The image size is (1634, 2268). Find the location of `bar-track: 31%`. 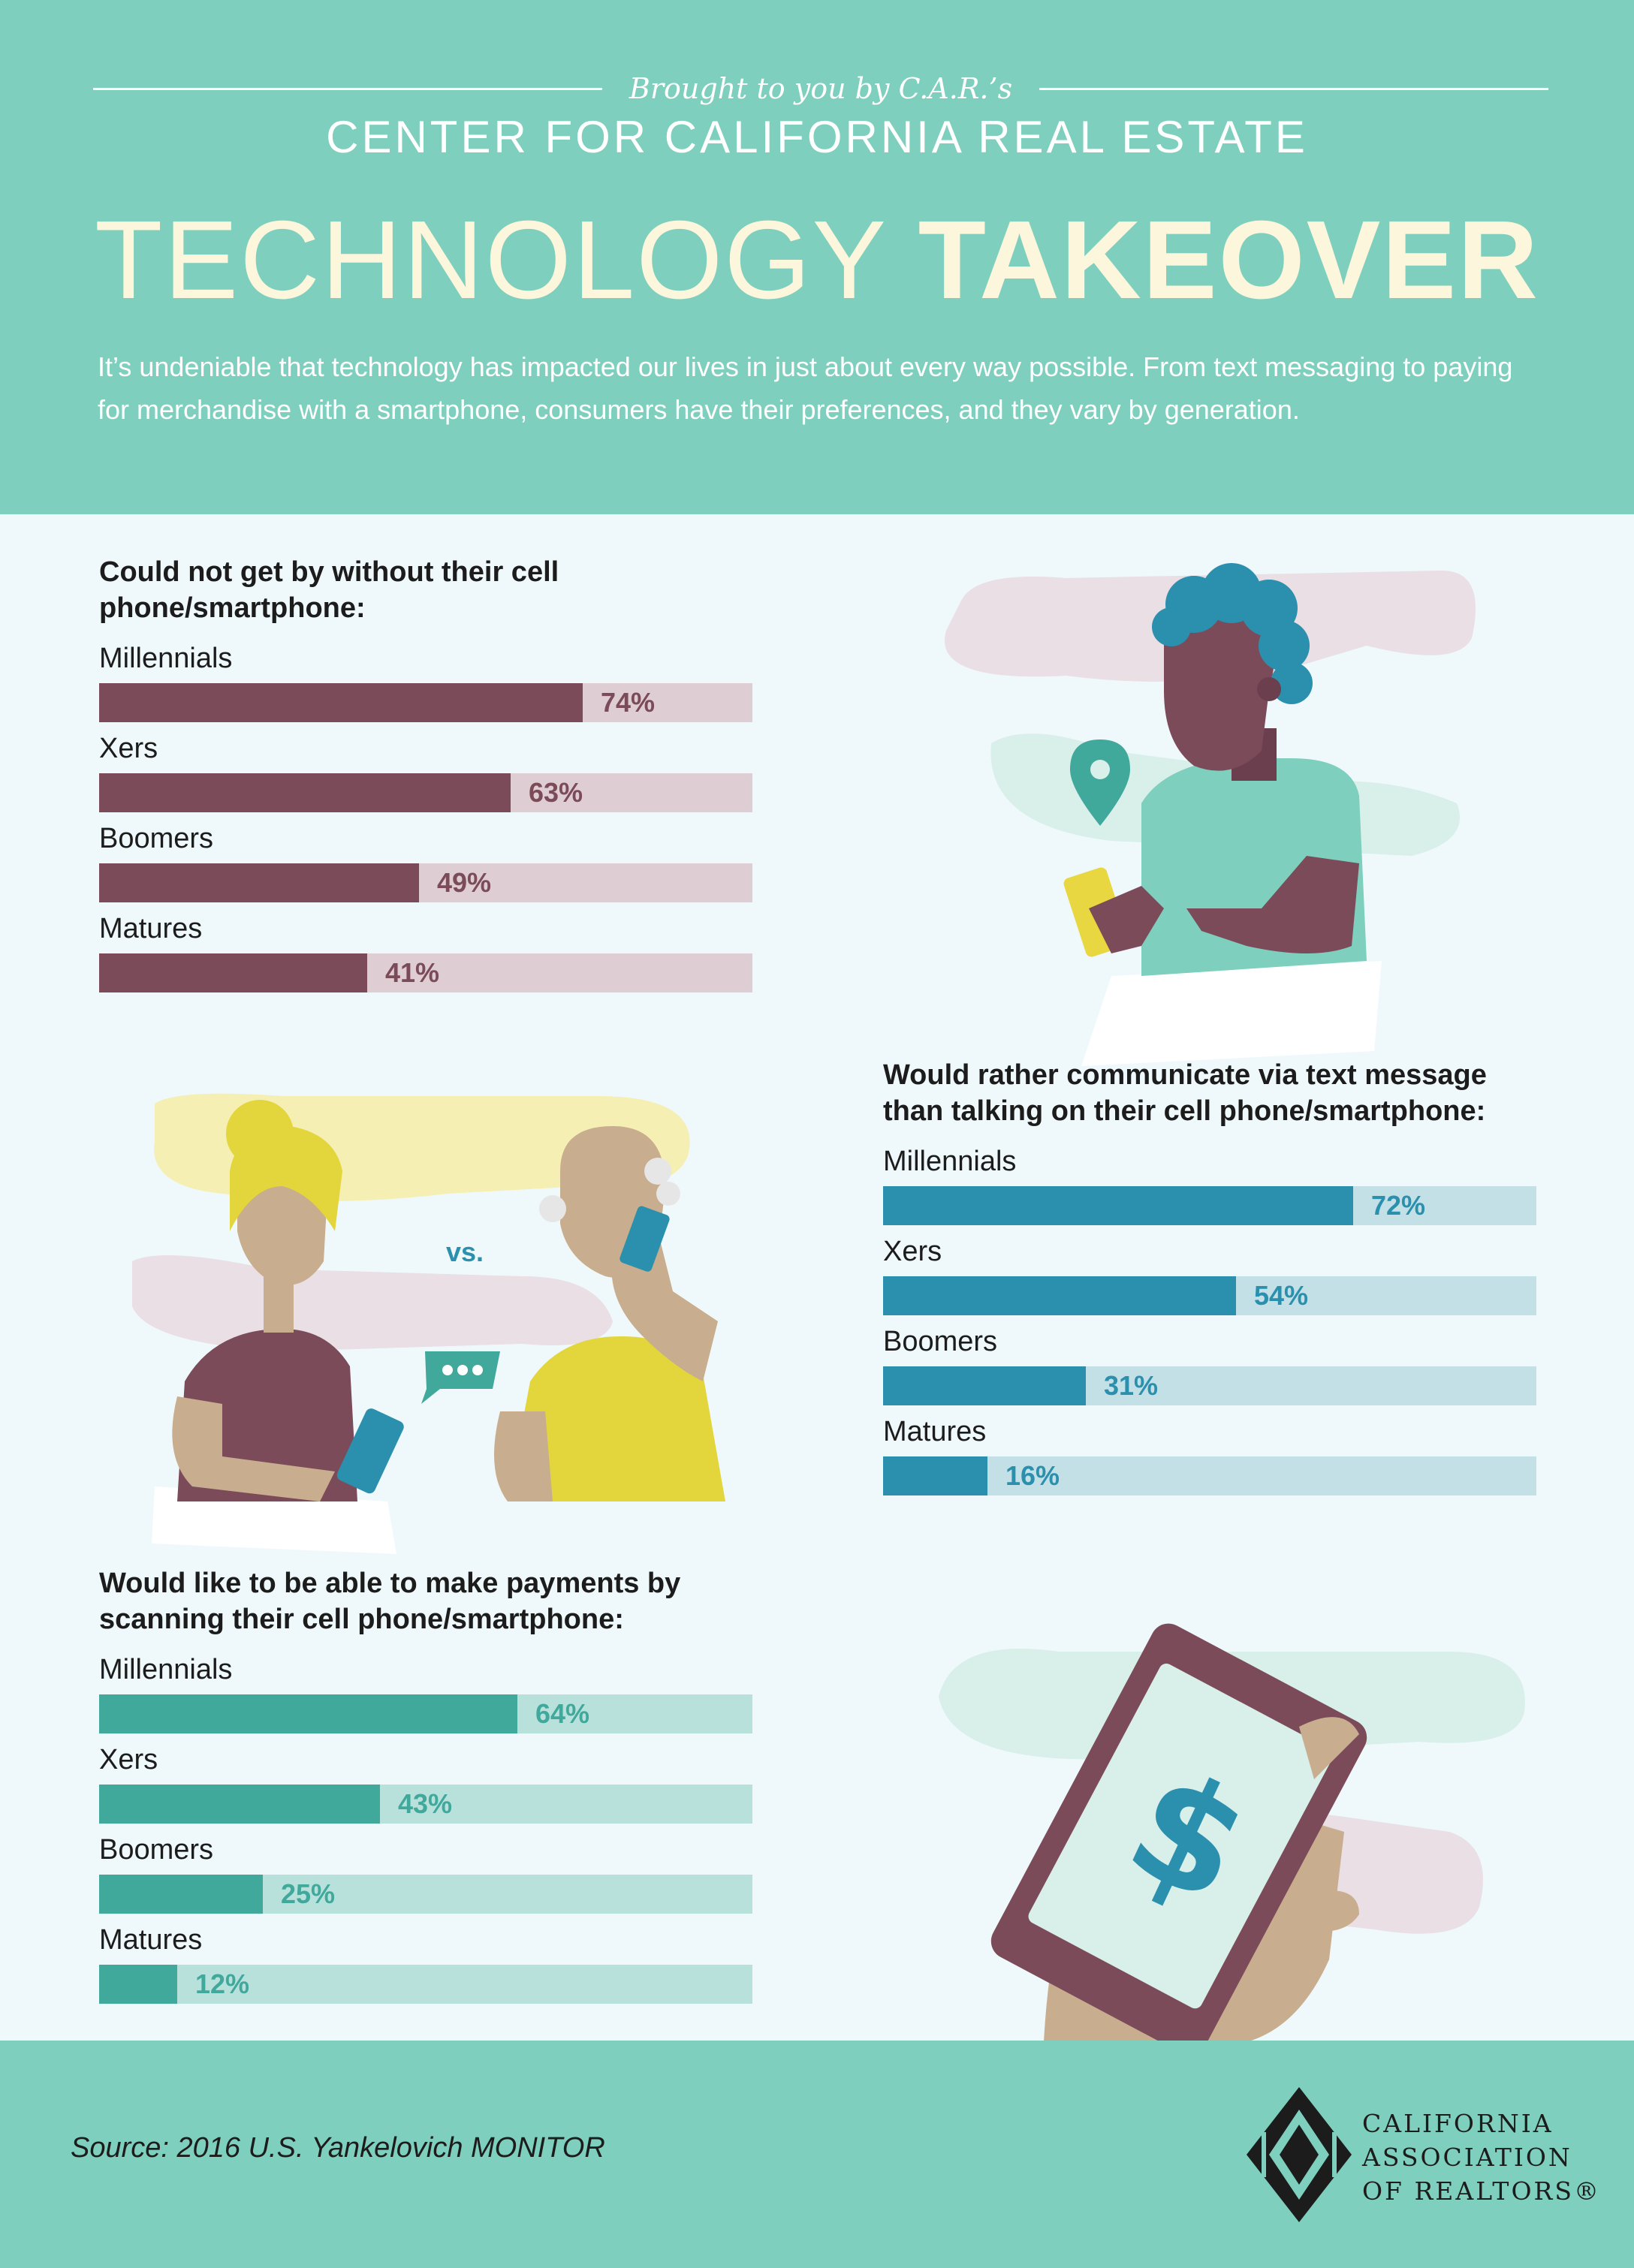

bar-track: 31% is located at coordinates (1210, 1386).